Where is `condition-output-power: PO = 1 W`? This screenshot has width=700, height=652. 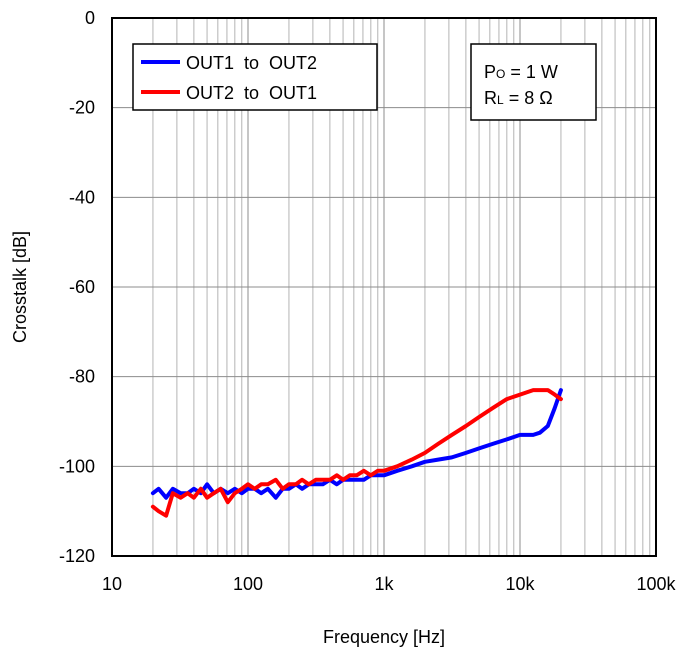 condition-output-power: PO = 1 W is located at coordinates (521, 72).